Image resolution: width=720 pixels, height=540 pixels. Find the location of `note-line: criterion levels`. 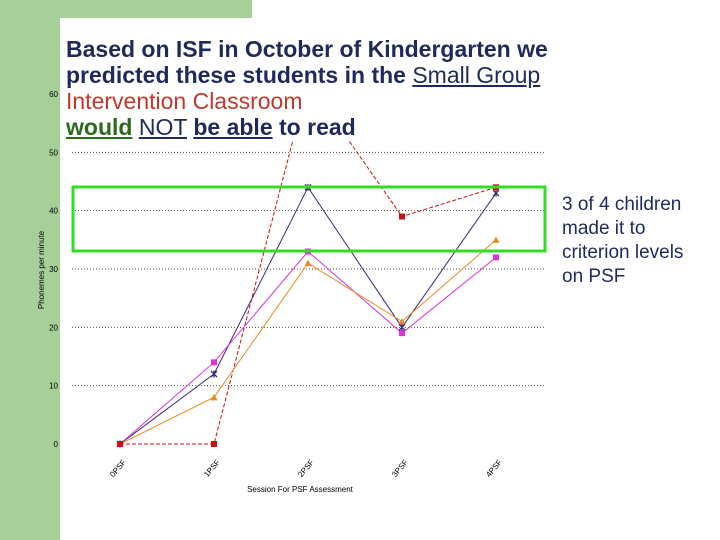

note-line: criterion levels is located at coordinates (623, 252).